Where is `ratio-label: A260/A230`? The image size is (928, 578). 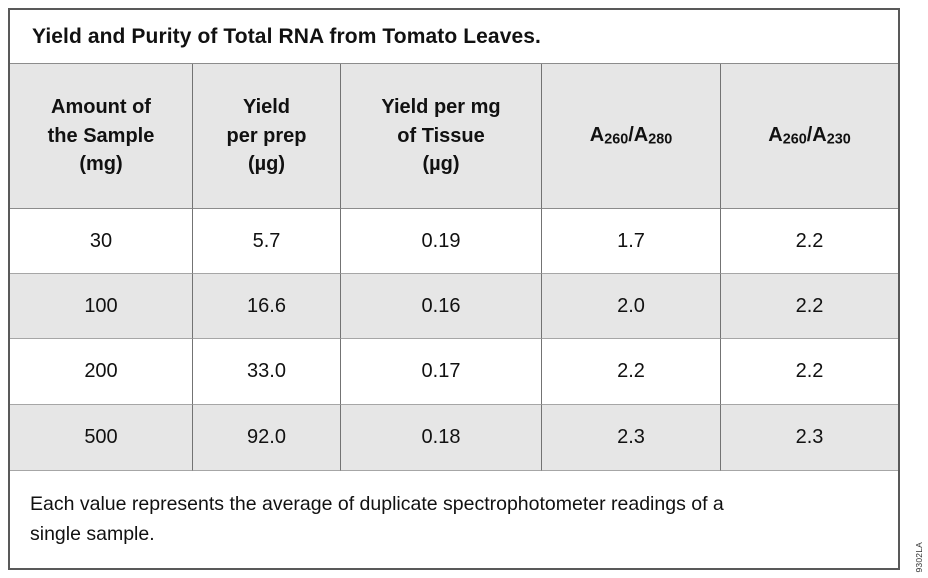
ratio-label: A260/A230 is located at coordinates (809, 135).